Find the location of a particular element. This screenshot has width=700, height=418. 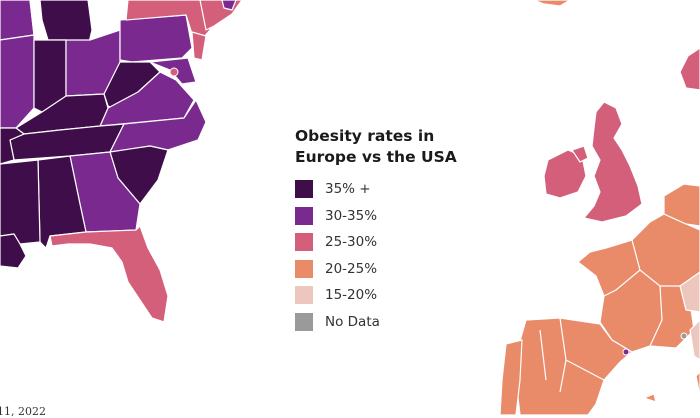

legend-label: 20-25% is located at coordinates (351, 268).